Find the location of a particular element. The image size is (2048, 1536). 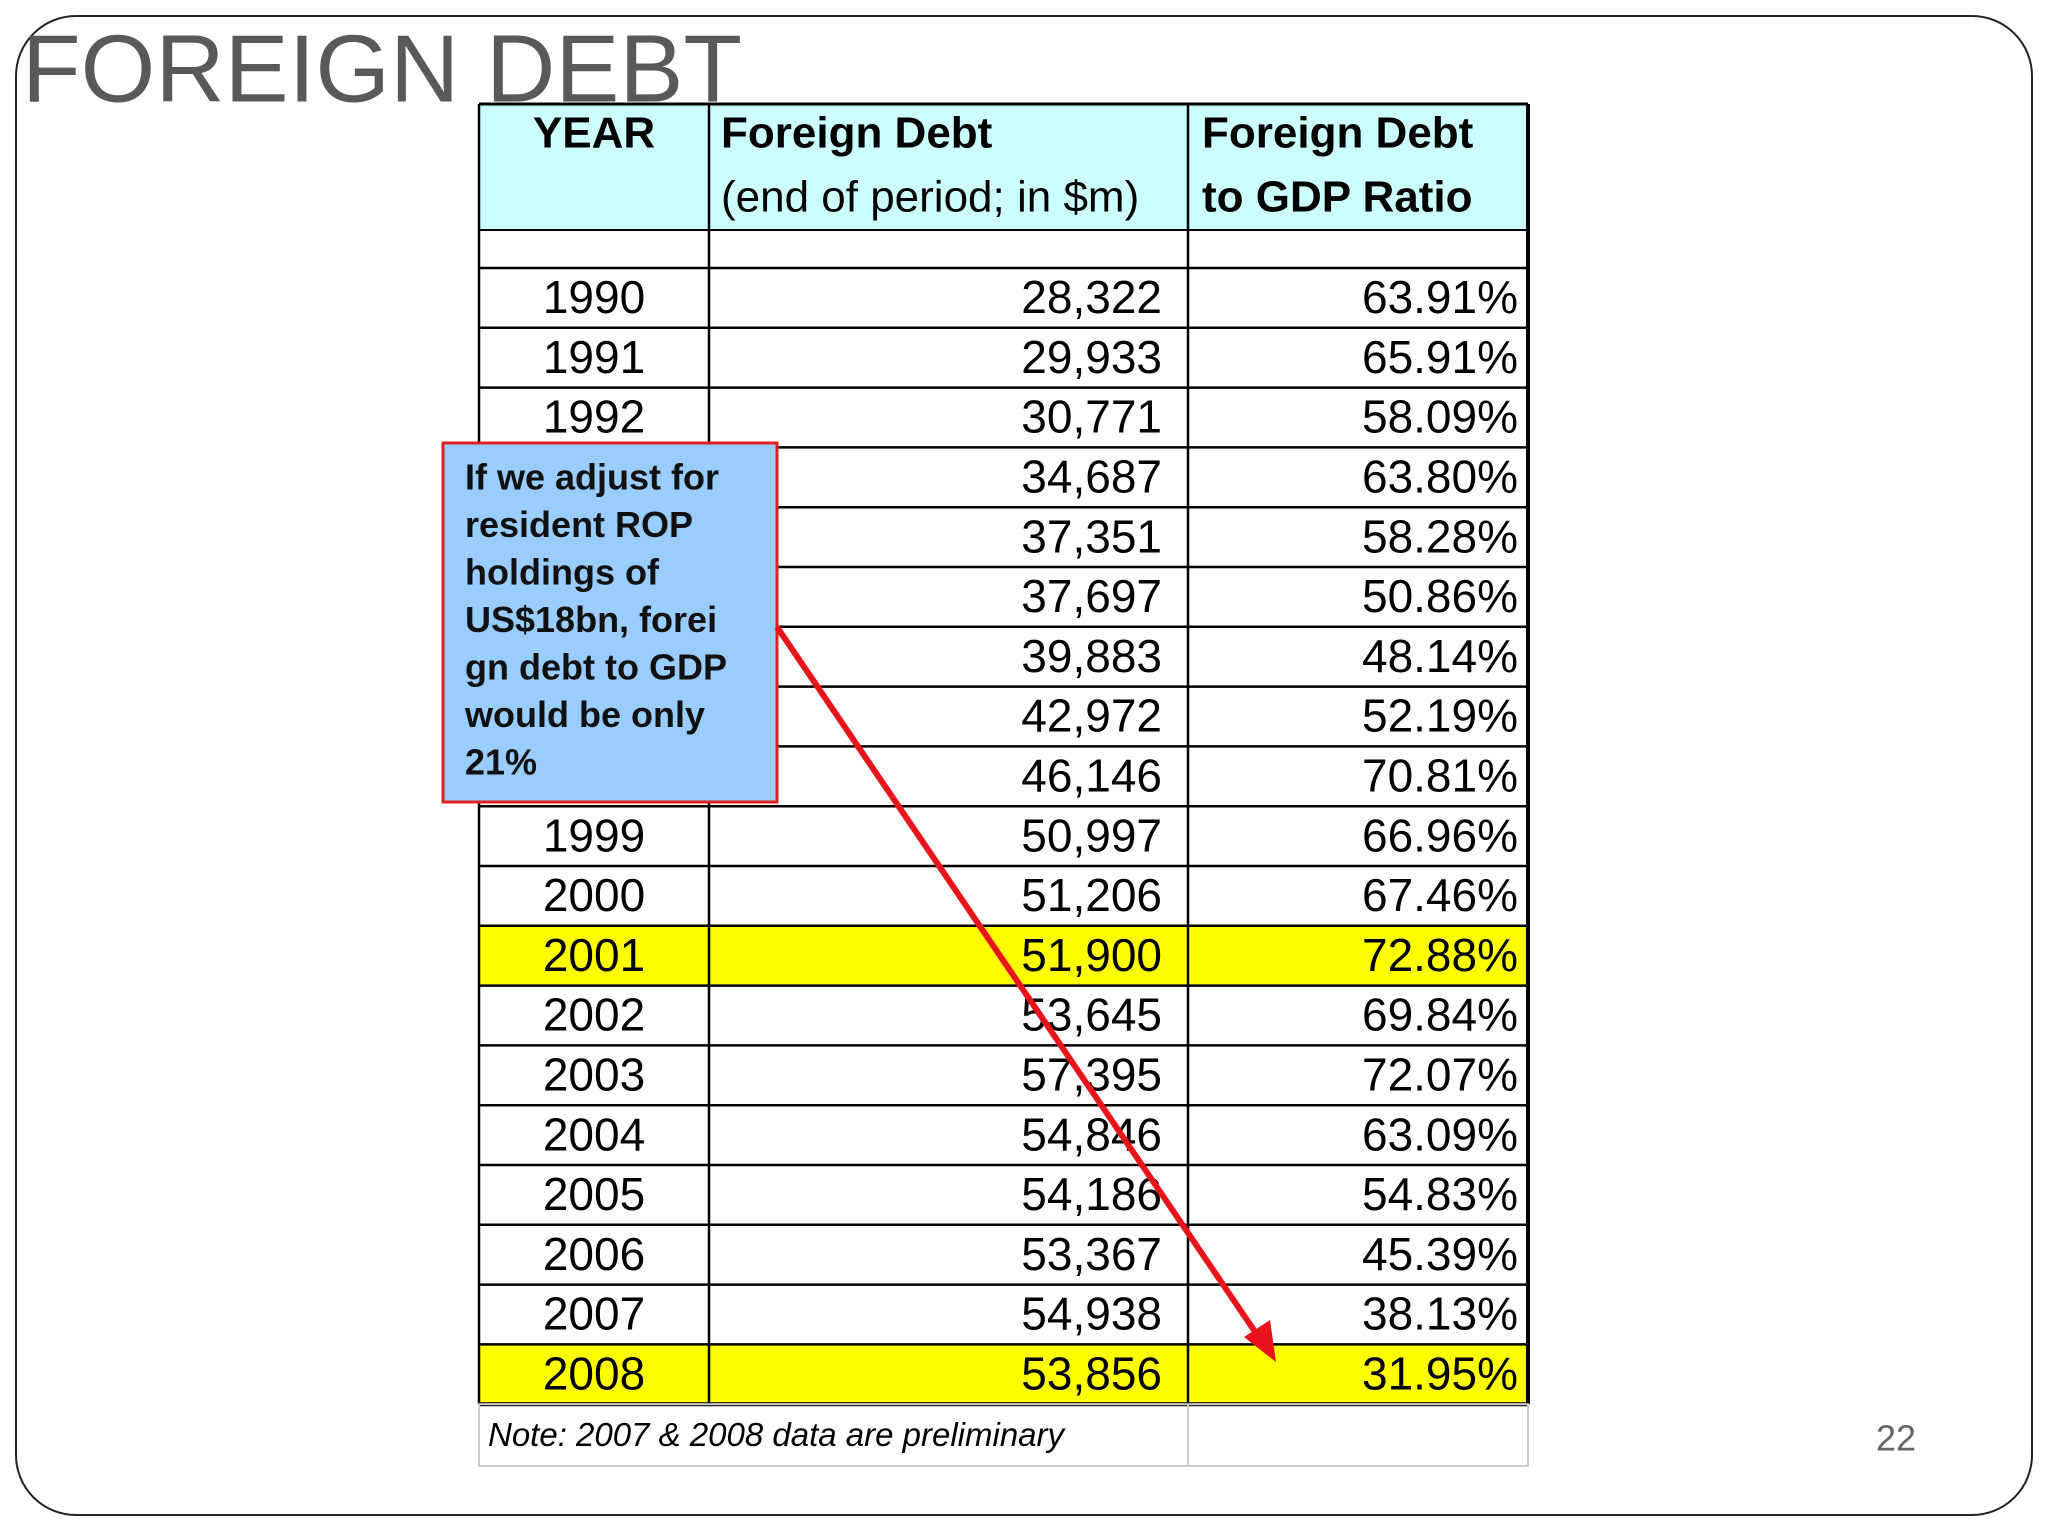

debt-cell: 51,900 is located at coordinates (1091, 955).